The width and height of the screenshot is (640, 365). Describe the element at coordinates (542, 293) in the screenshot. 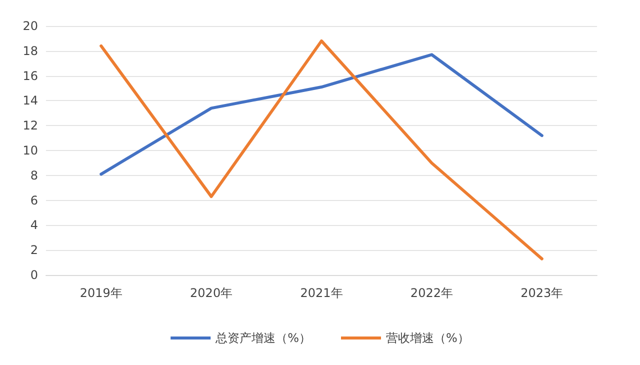

I see `x-tick-label: 2023年` at that location.